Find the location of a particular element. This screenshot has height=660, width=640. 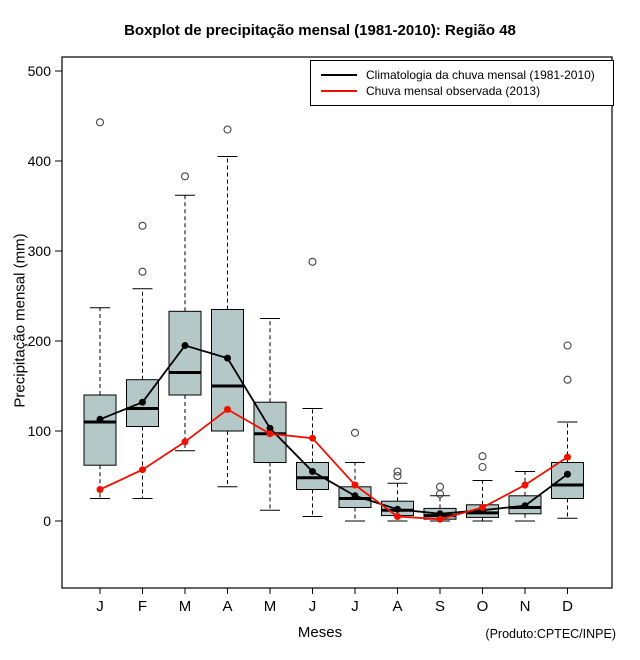

svg-text: D is located at coordinates (567, 606).